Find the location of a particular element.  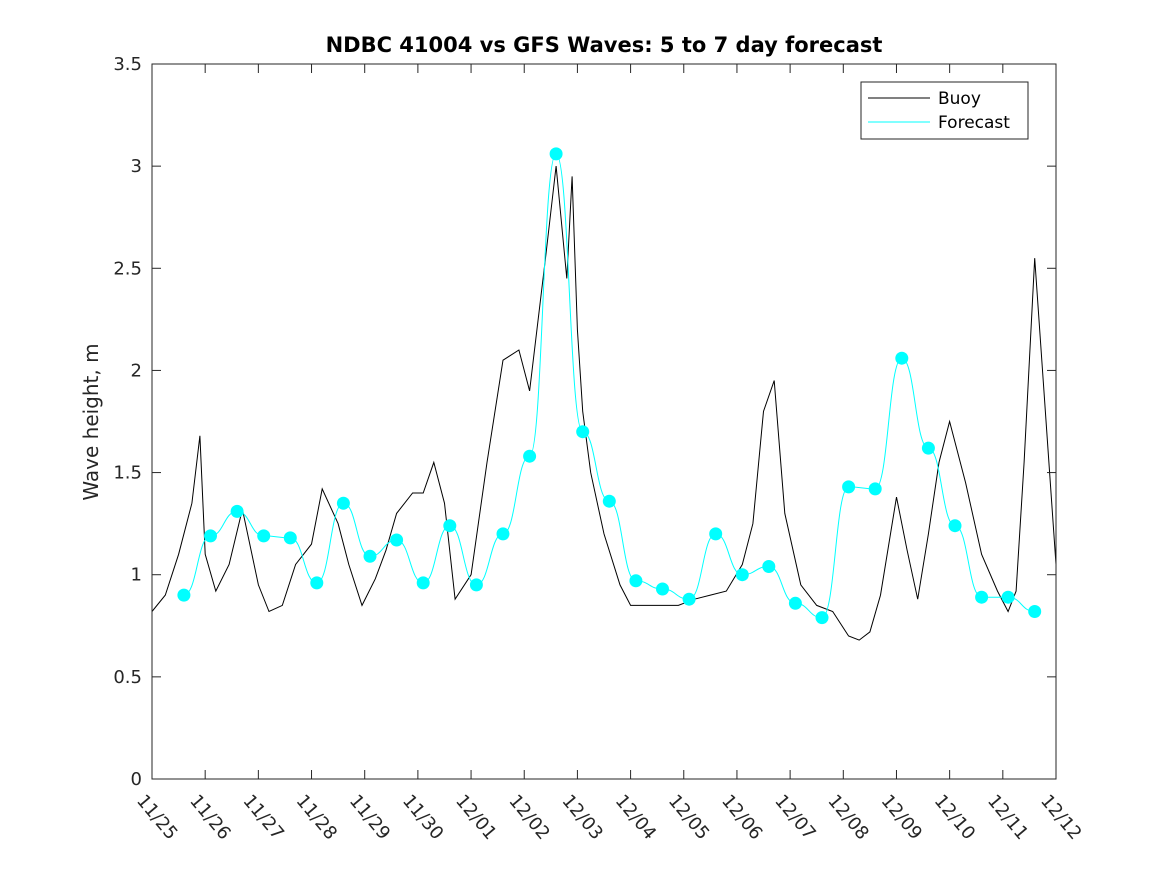

y-tick-label: 3.5 is located at coordinates (127, 64).